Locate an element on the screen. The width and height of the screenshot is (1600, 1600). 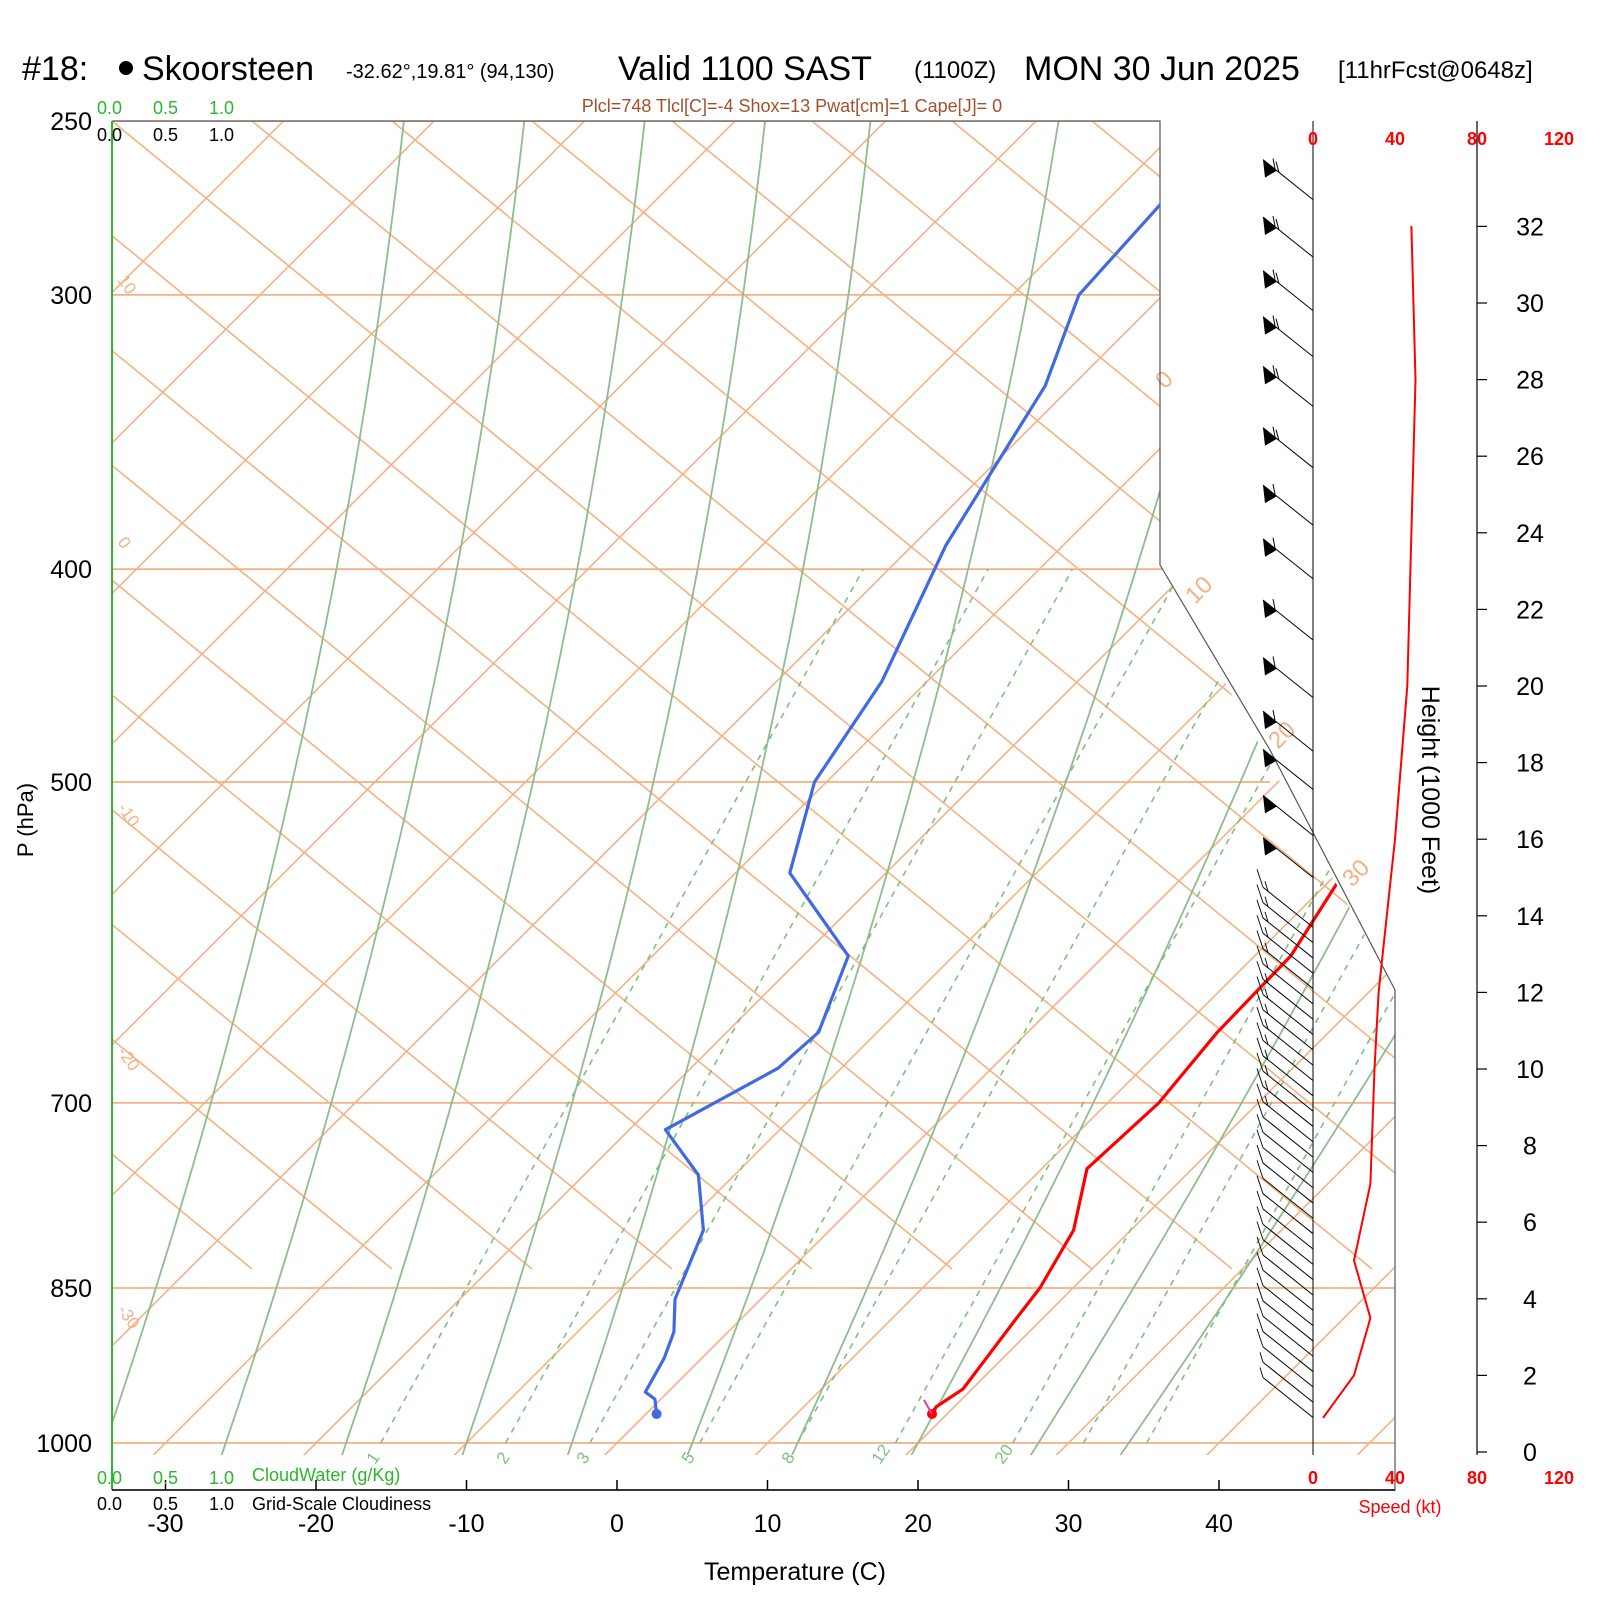
isotherm-label: 0 is located at coordinates (124, 542).